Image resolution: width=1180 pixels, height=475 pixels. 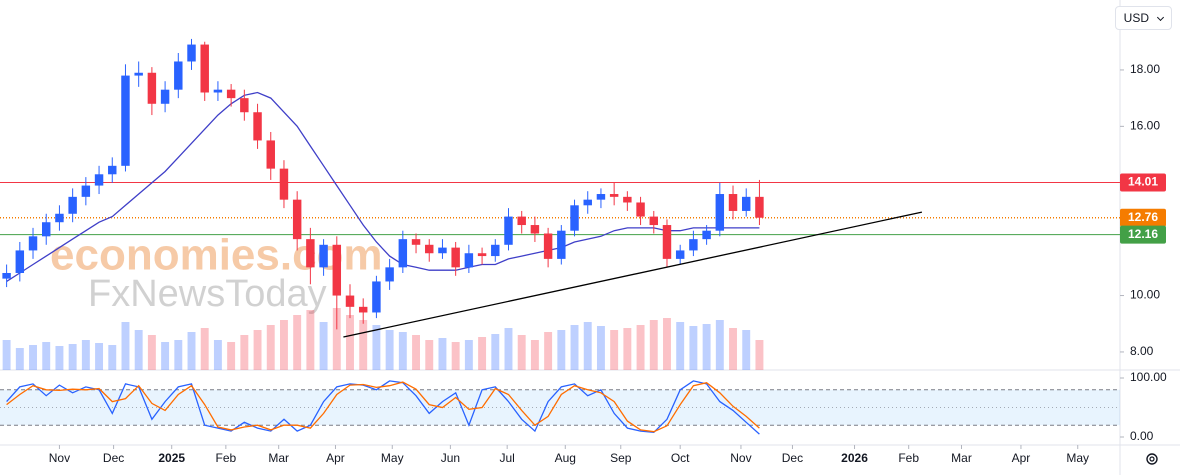 I want to click on x-tick-label: Apr, so click(x=1021, y=458).